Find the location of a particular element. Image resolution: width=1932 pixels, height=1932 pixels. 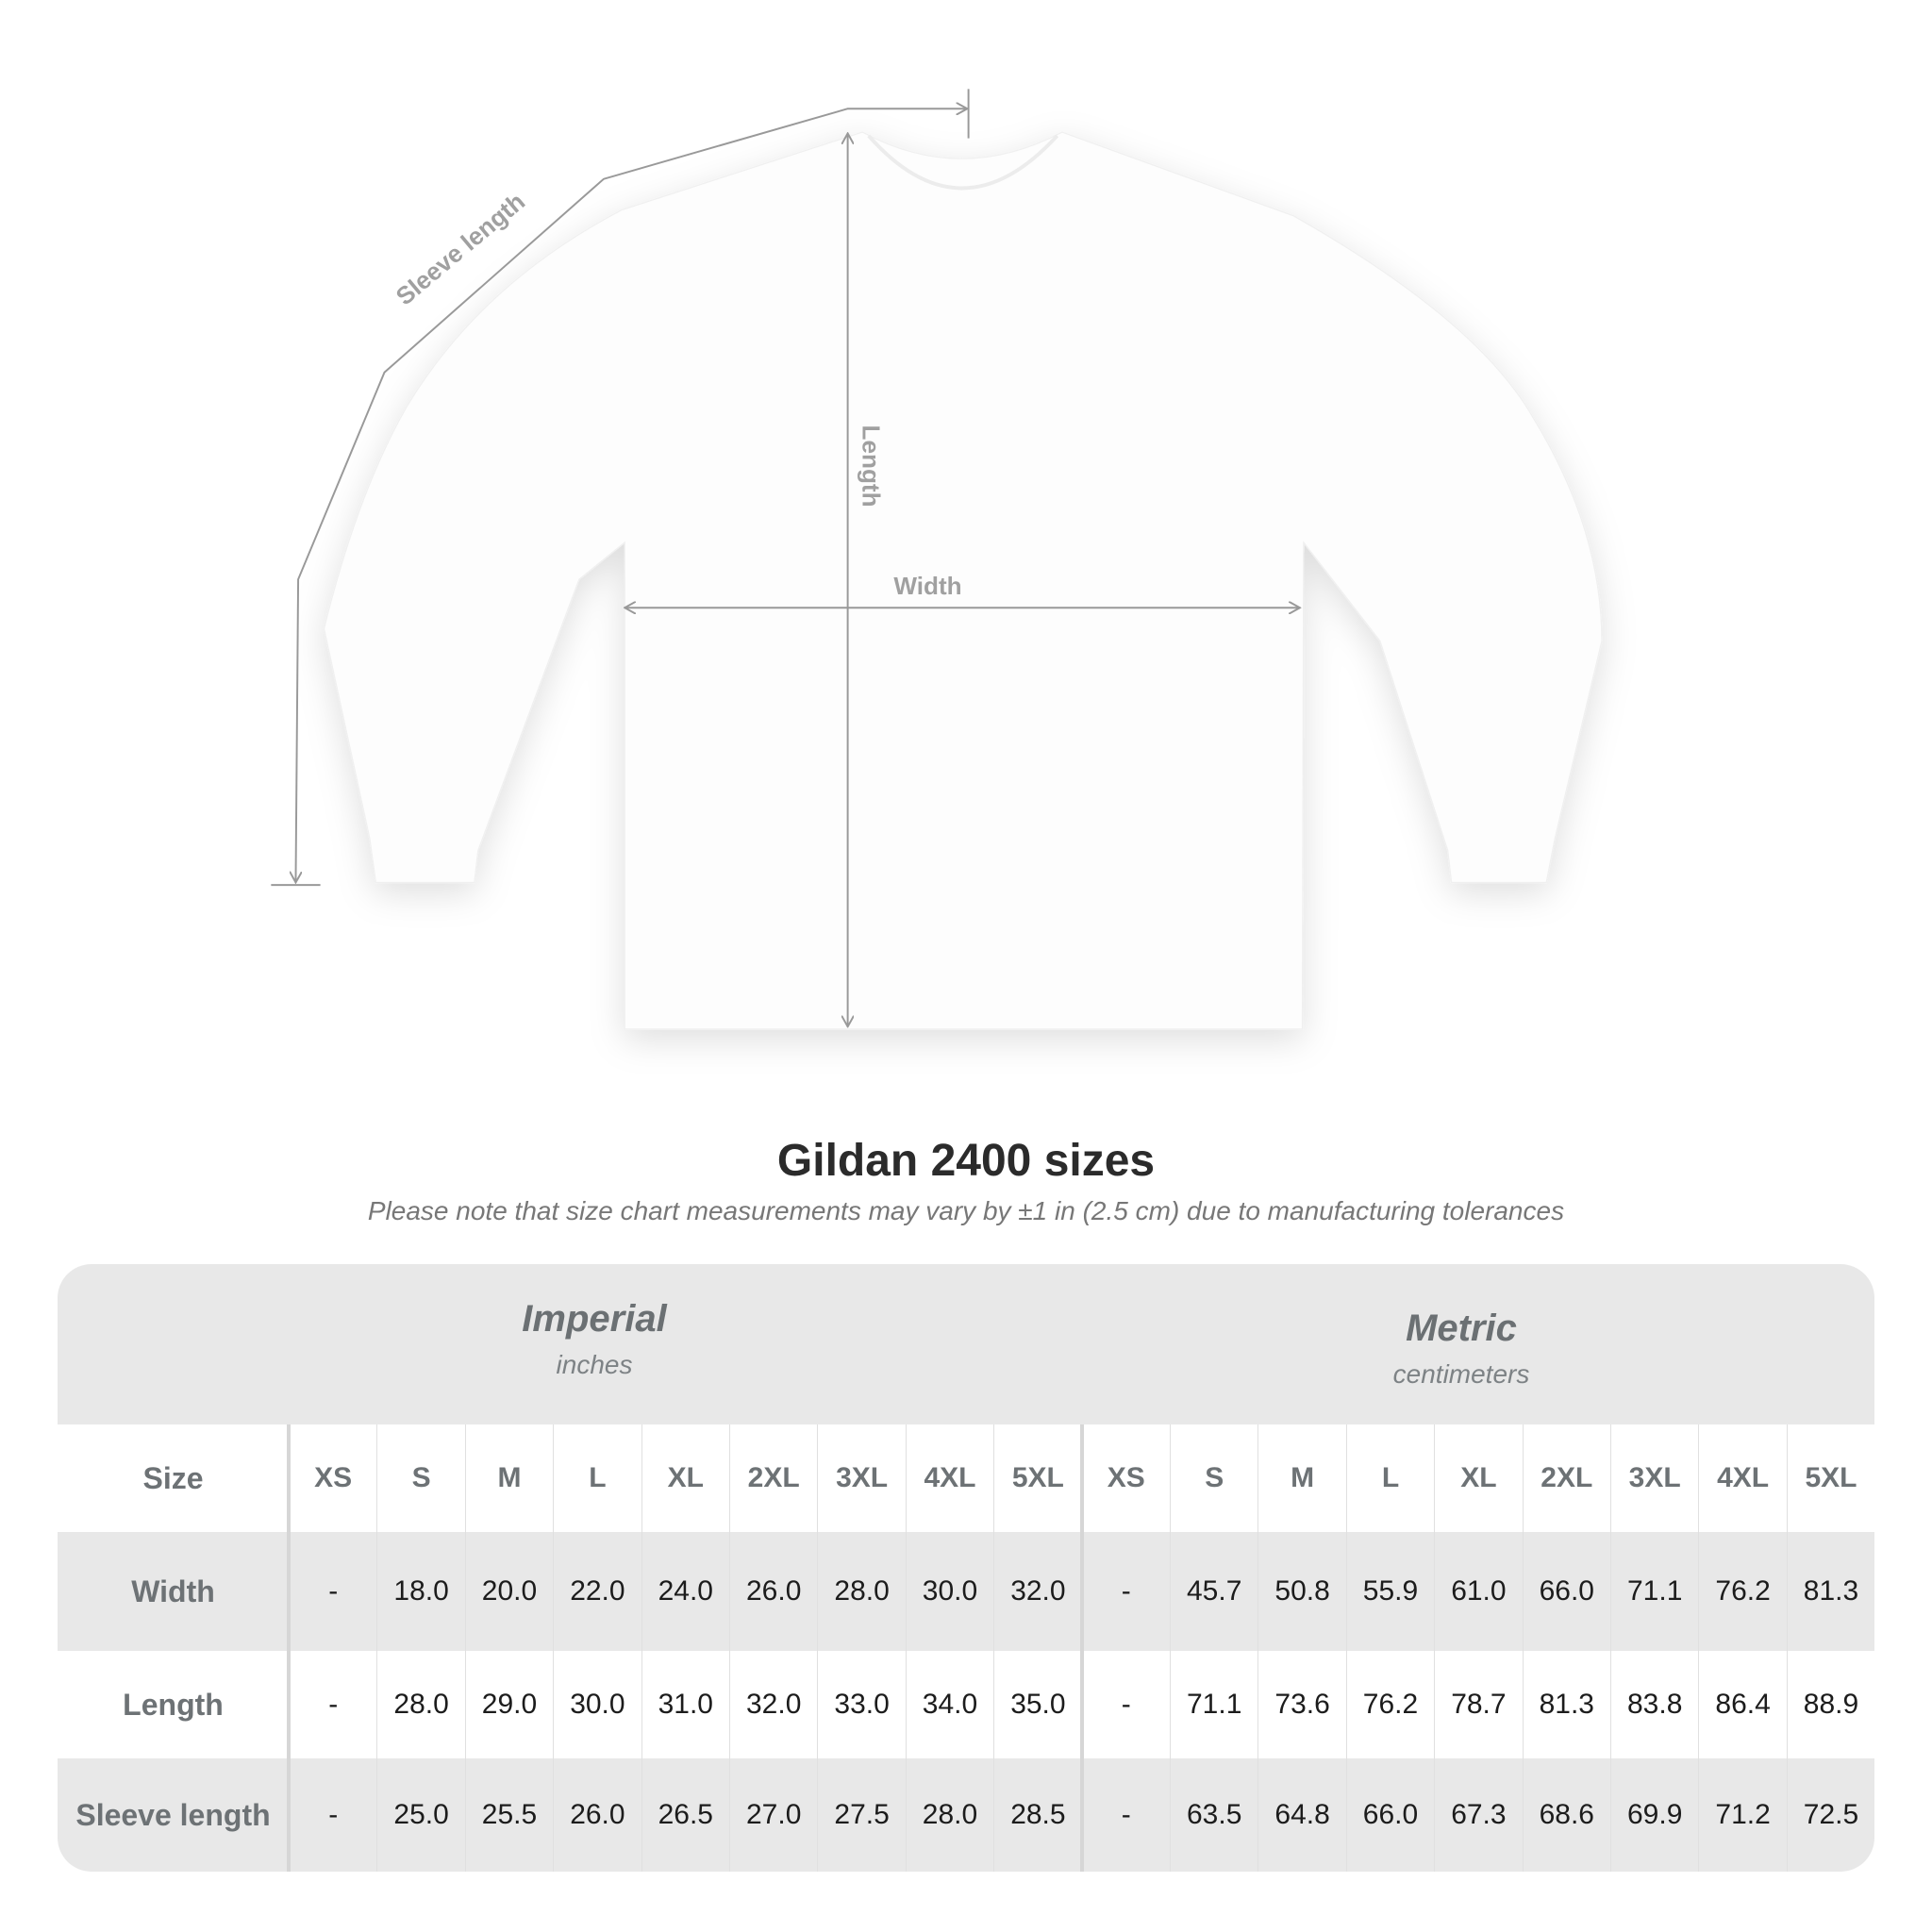

metric-header: Metric centimeters is located at coordinates (1461, 1348).